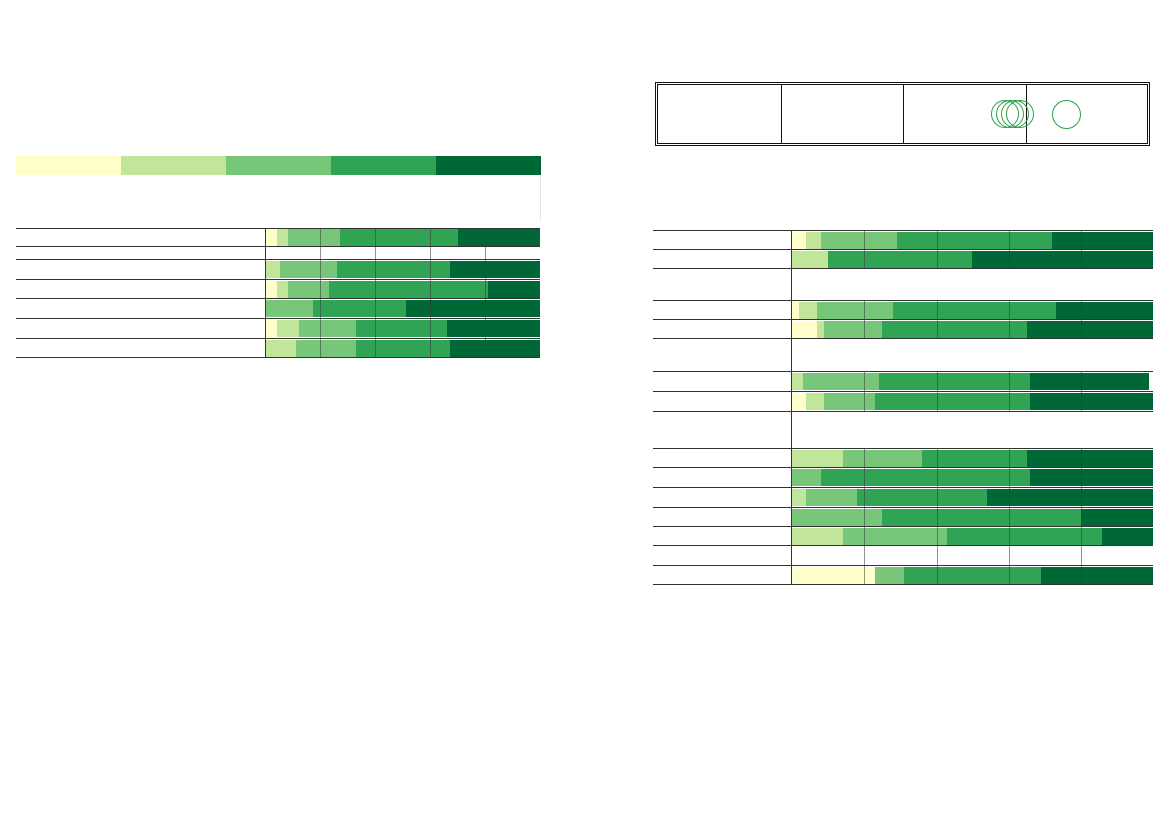 The width and height of the screenshot is (1169, 826). What do you see at coordinates (540, 199) in the screenshot?
I see `legend-edge-line` at bounding box center [540, 199].